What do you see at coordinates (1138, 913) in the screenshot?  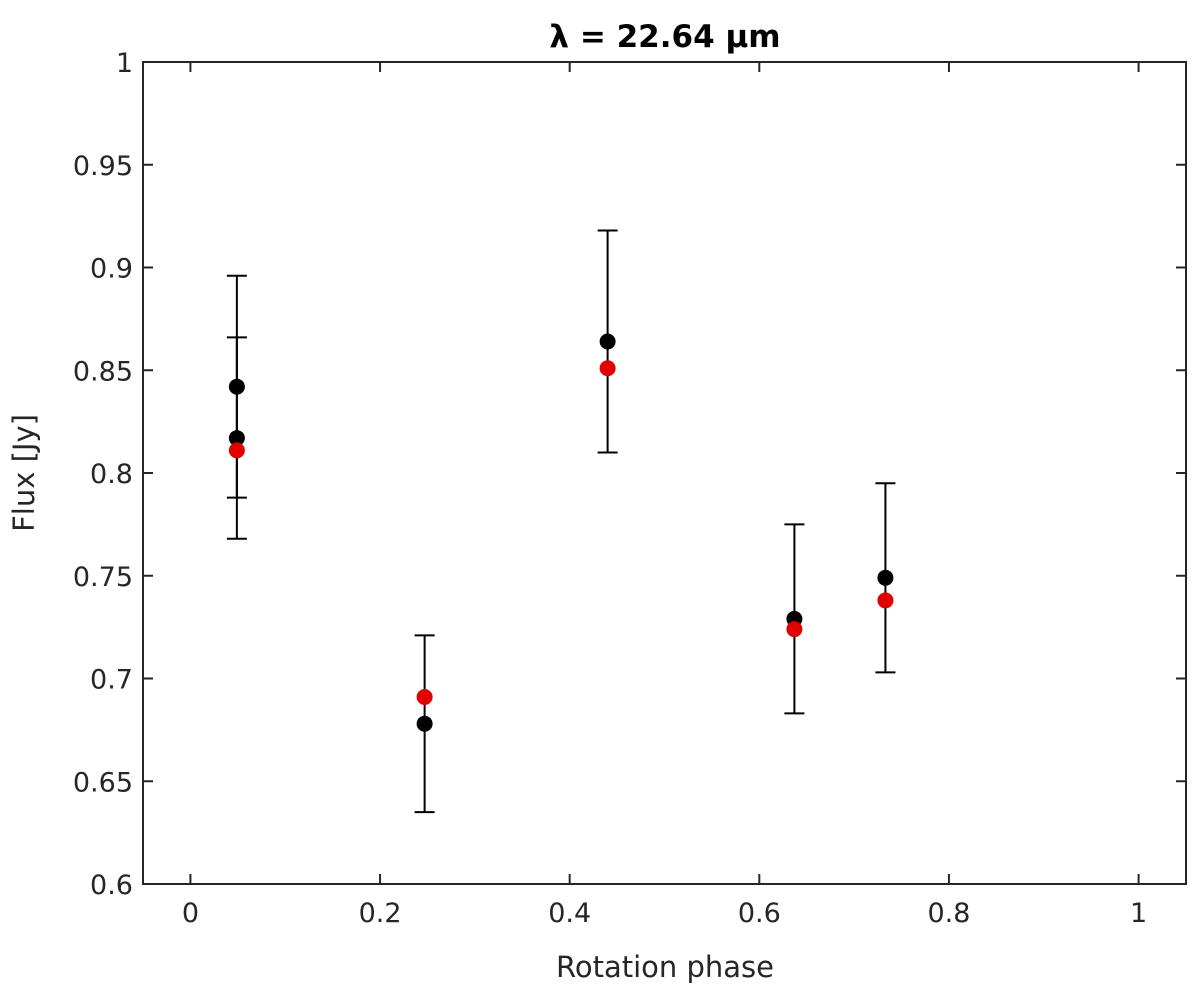 I see `x-tick-label: 1` at bounding box center [1138, 913].